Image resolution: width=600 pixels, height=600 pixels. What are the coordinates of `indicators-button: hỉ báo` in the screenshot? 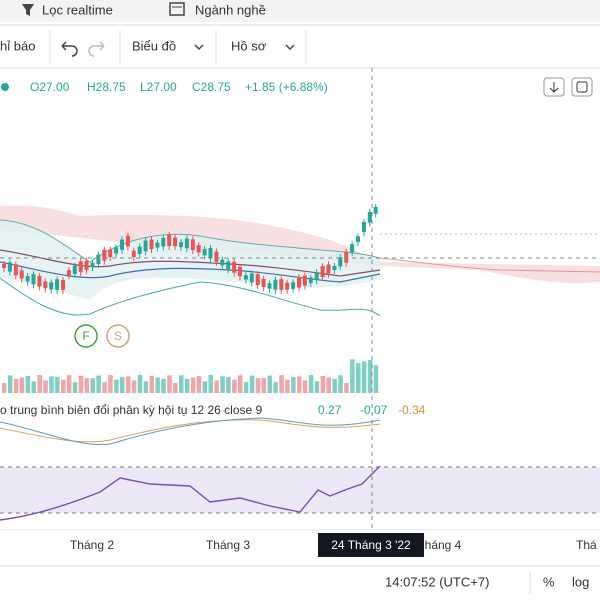 It's located at (17, 45).